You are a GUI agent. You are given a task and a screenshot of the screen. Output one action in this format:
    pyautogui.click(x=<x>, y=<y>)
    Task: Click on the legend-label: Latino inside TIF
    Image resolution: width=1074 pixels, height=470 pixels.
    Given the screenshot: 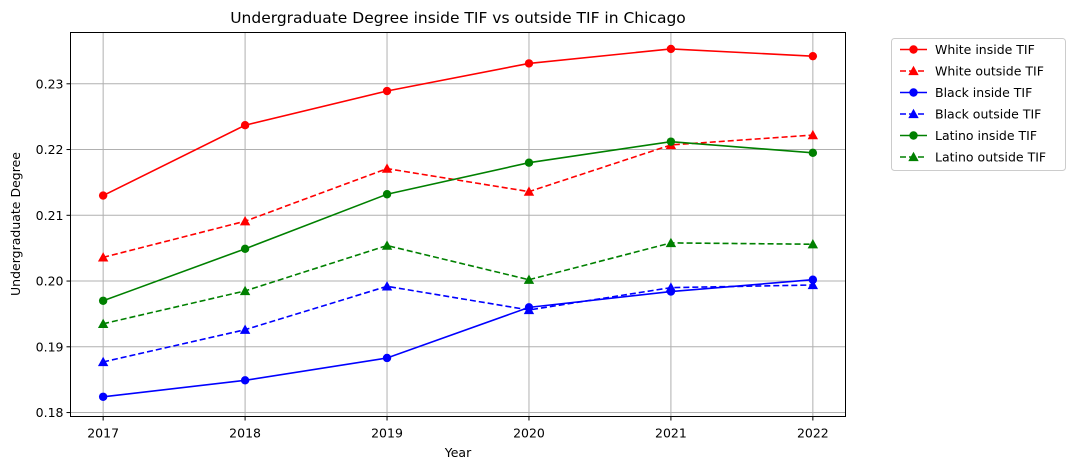 What is the action you would take?
    pyautogui.click(x=986, y=135)
    